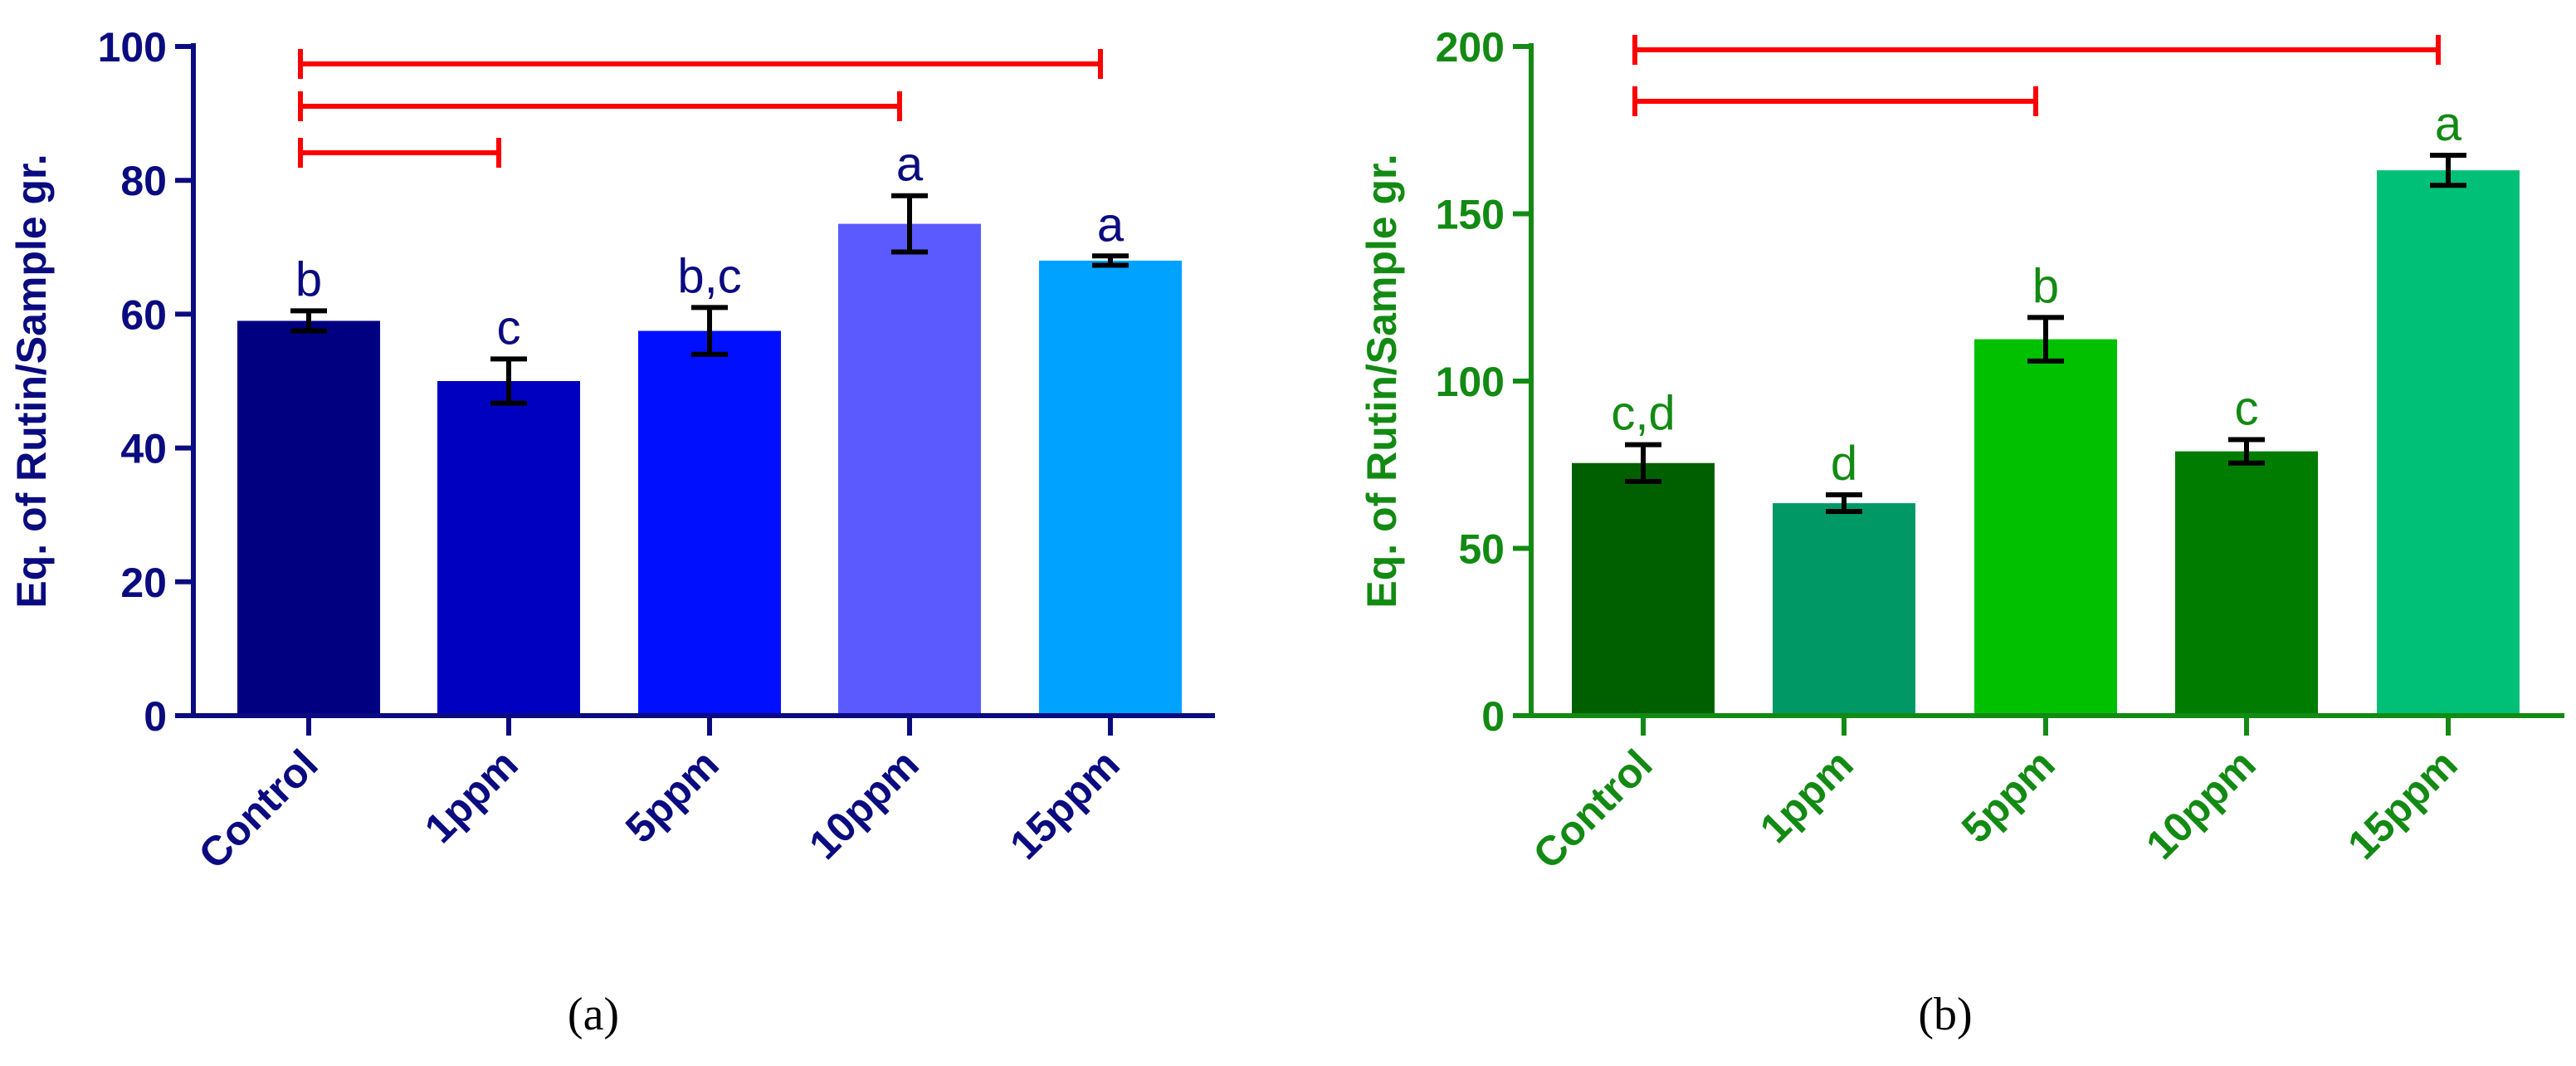 The image size is (2576, 1066). What do you see at coordinates (2046, 339) in the screenshot?
I see `panel-b-error-bar-5ppm` at bounding box center [2046, 339].